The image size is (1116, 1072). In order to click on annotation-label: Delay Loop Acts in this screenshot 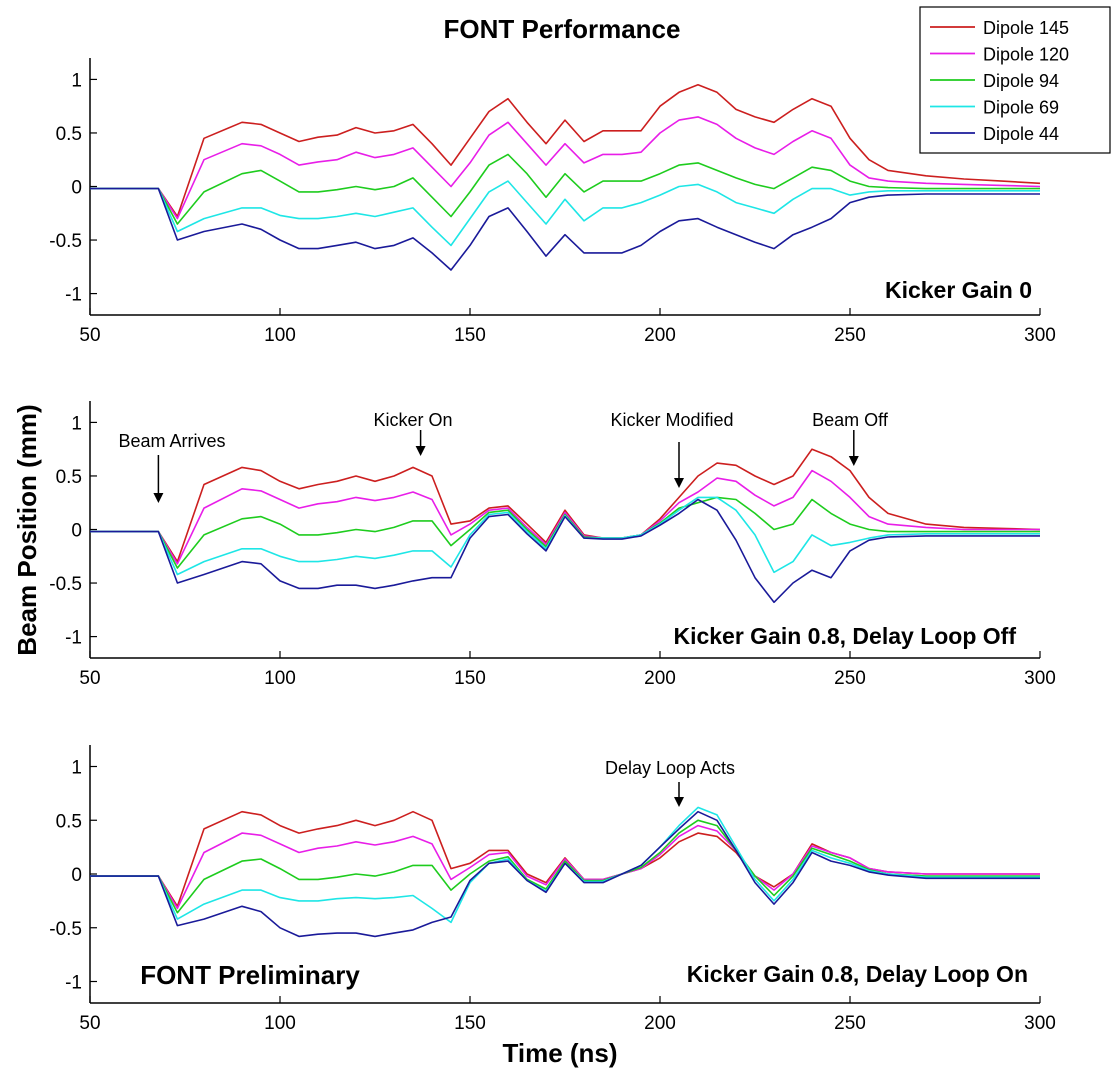, I will do `click(670, 768)`.